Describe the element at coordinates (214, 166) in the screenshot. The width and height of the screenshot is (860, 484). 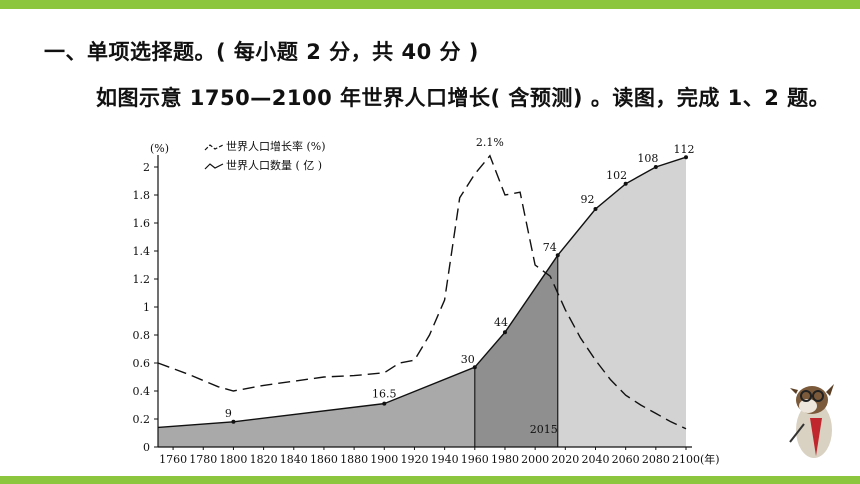
I see `legend-symbol-solid` at that location.